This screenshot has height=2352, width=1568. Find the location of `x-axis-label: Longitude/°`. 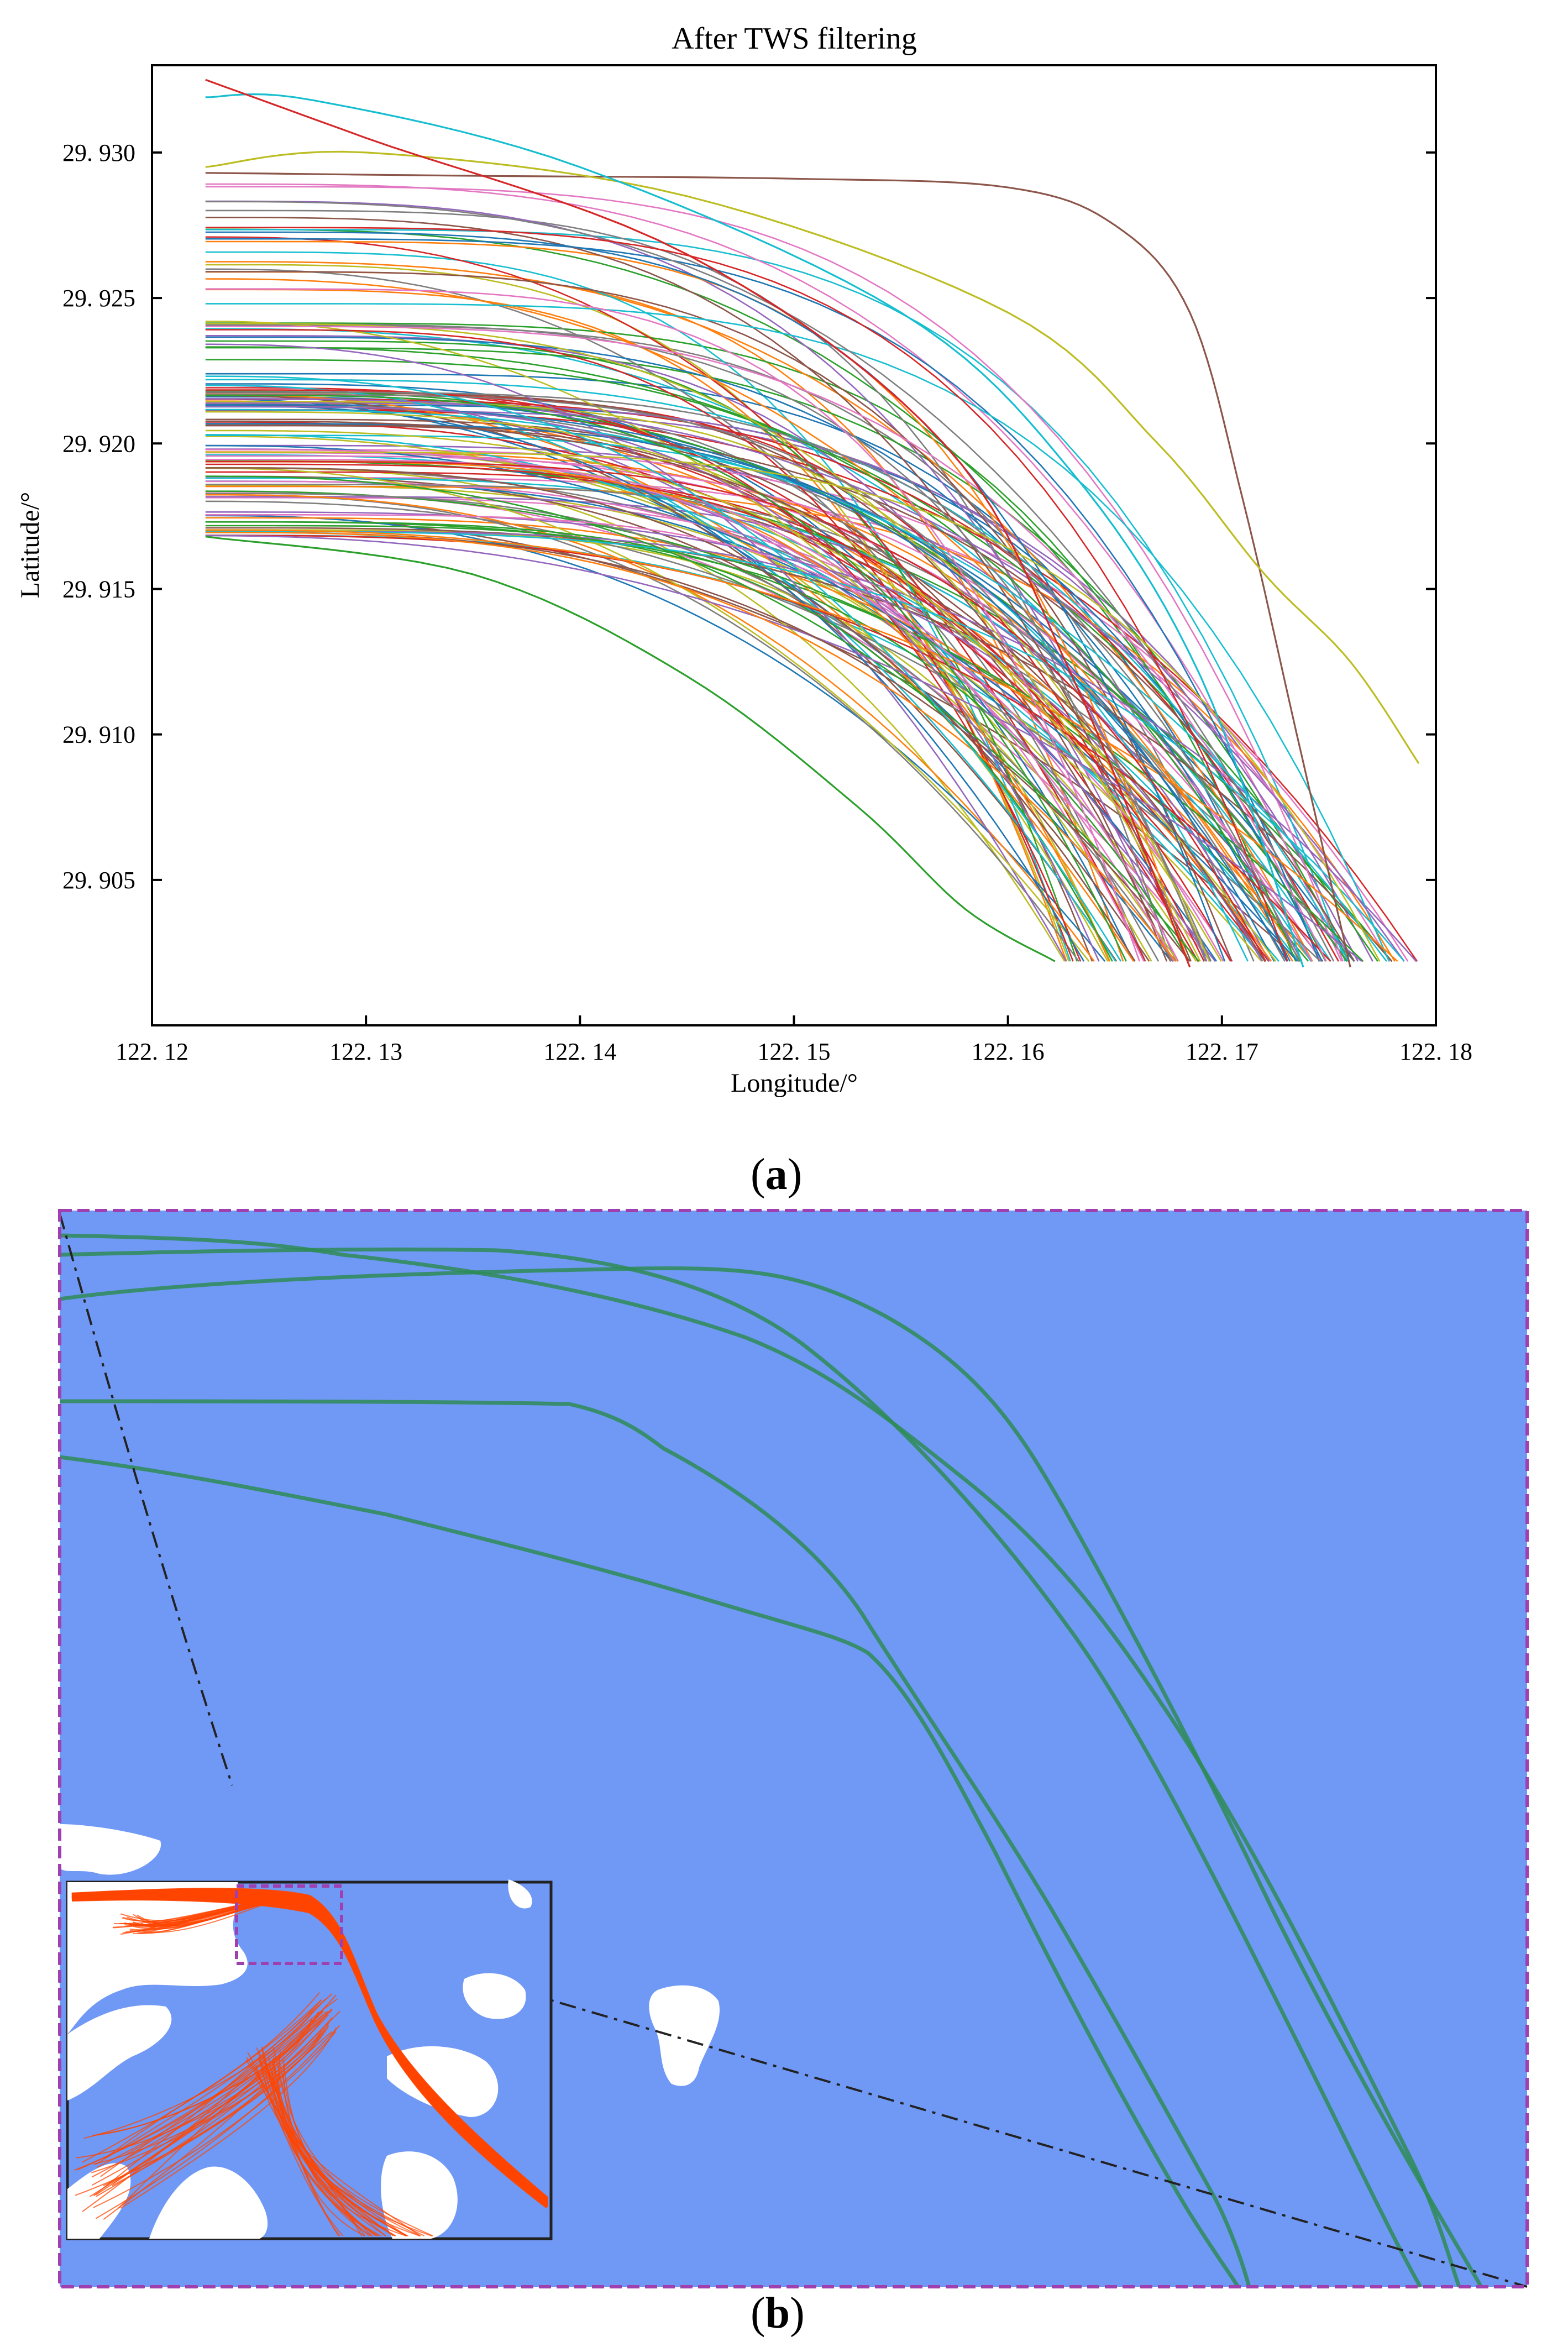

x-axis-label: Longitude/° is located at coordinates (794, 1083).